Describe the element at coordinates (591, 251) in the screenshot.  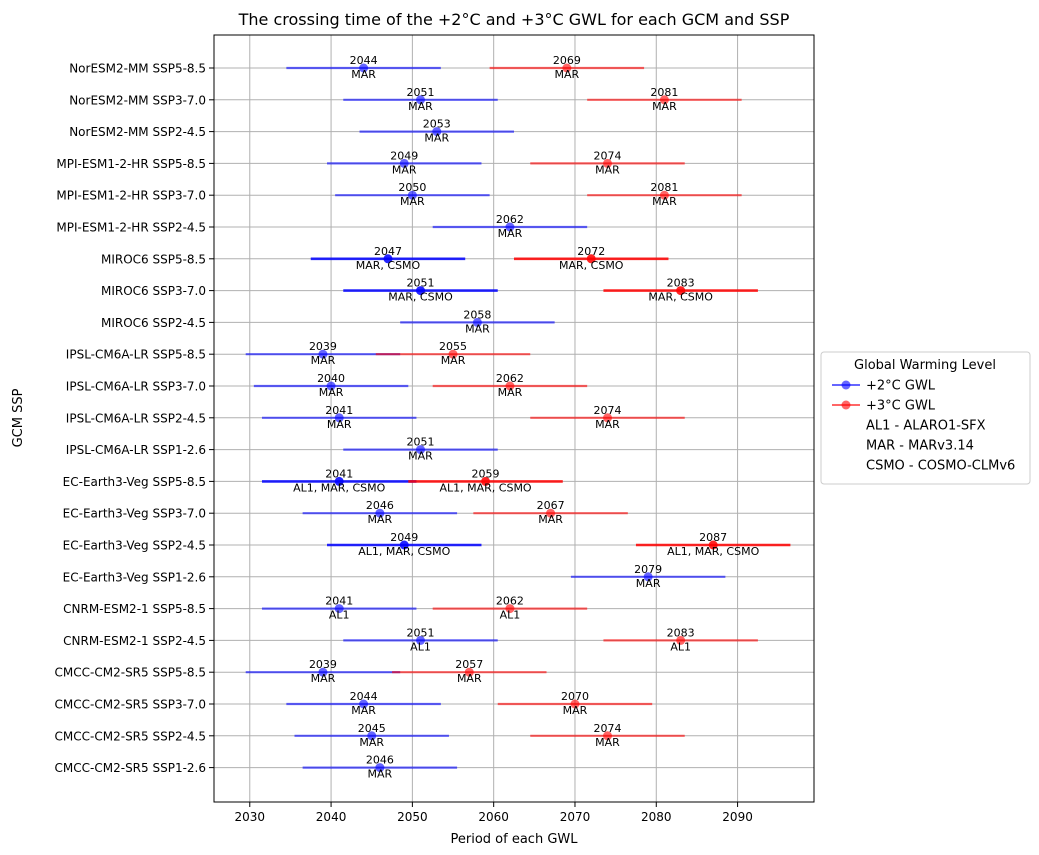
I see `gwl3-year-label: 2072` at that location.